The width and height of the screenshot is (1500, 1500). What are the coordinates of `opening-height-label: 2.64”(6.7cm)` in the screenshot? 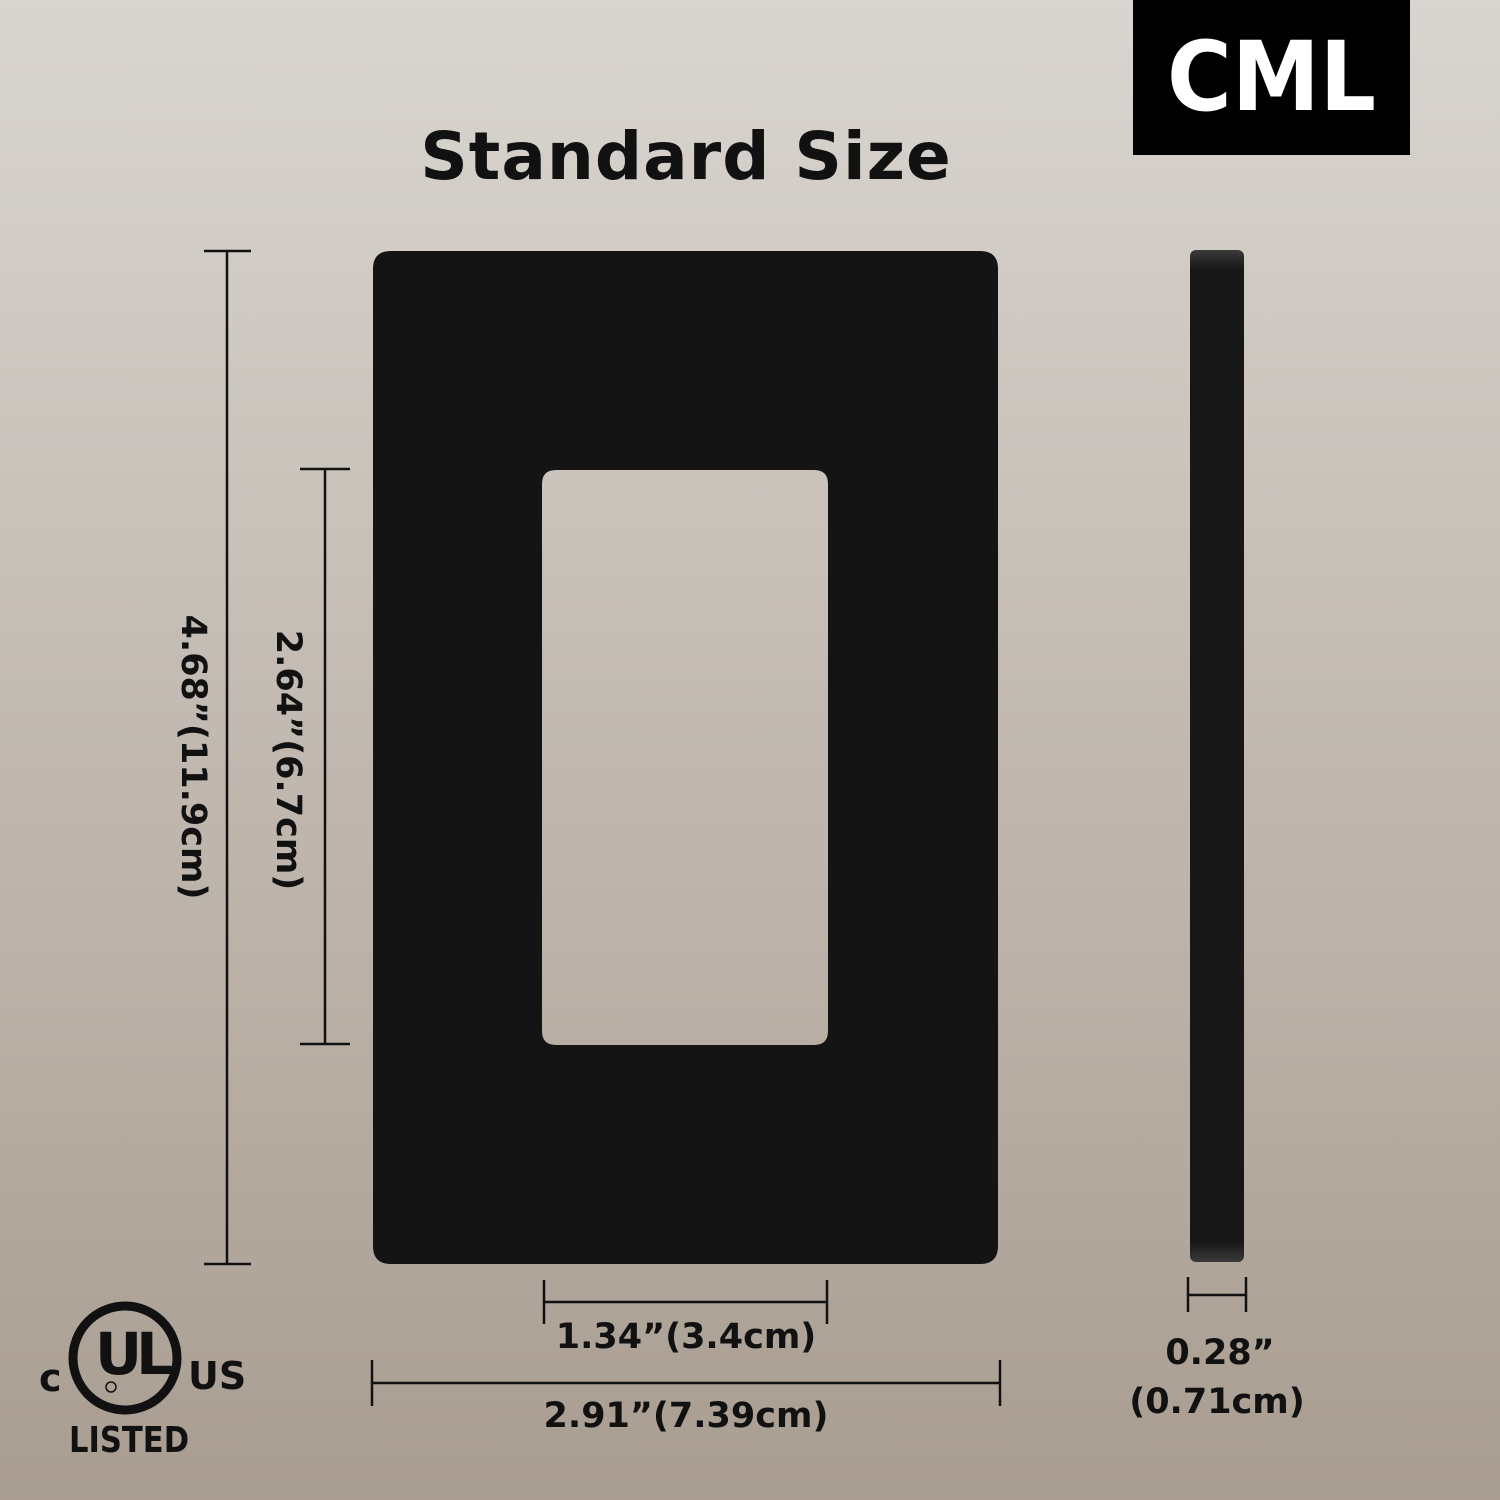 It's located at (288, 760).